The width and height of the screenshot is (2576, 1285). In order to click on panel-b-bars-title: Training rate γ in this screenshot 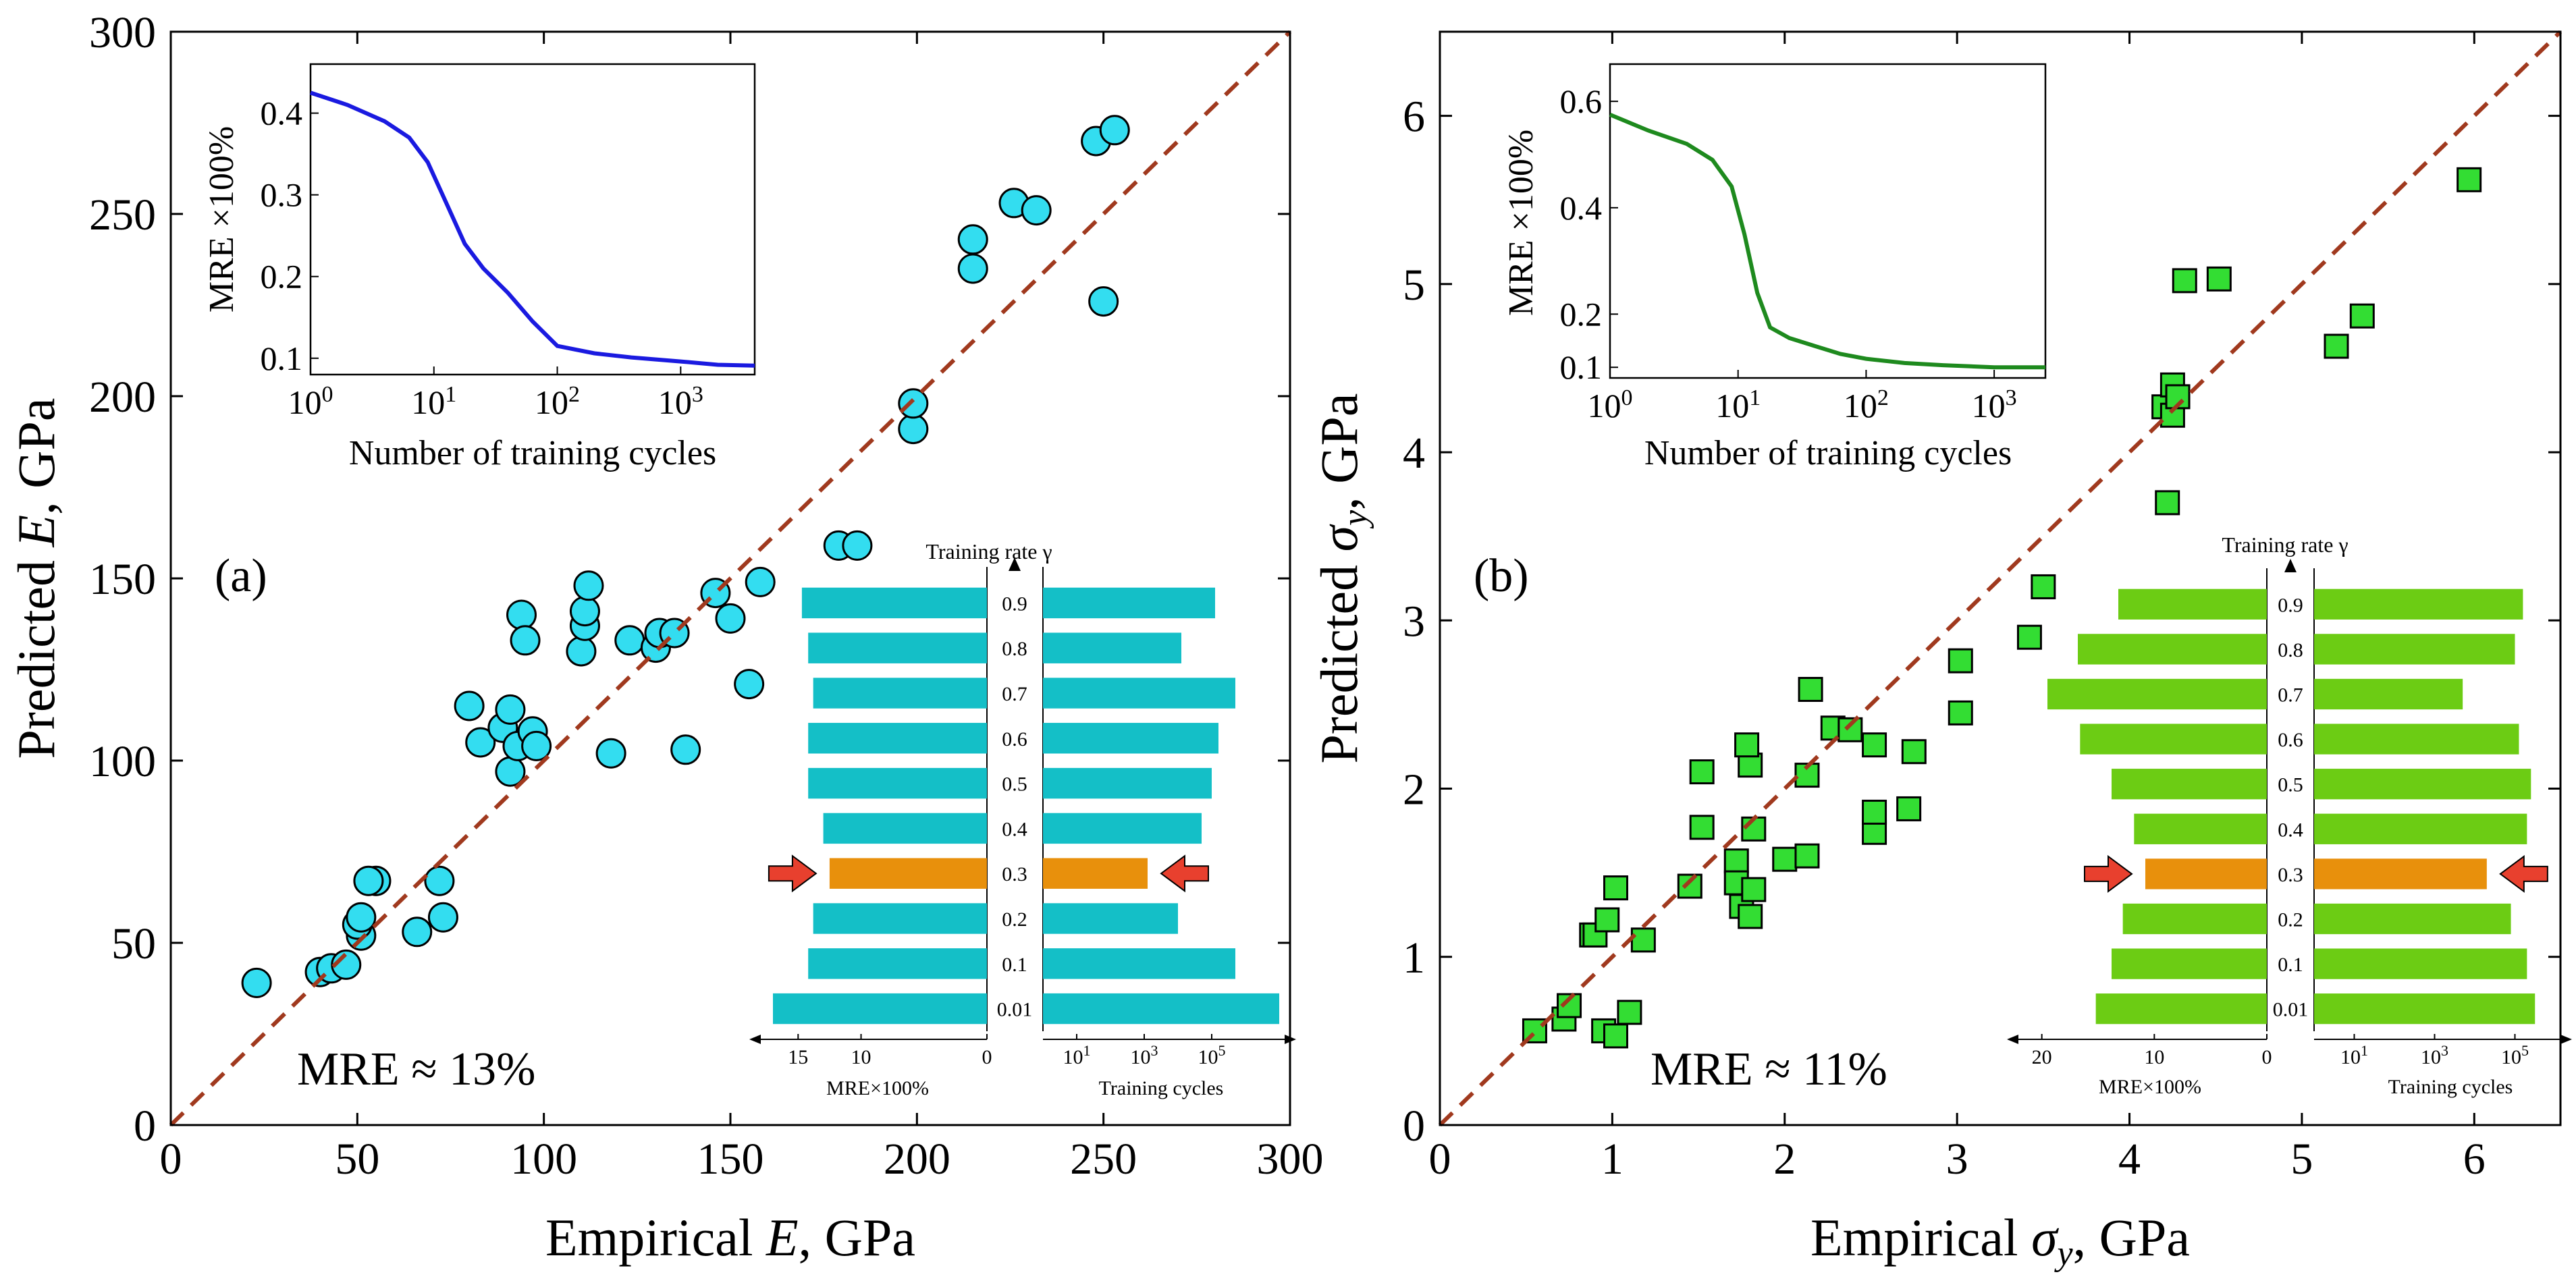, I will do `click(2285, 545)`.